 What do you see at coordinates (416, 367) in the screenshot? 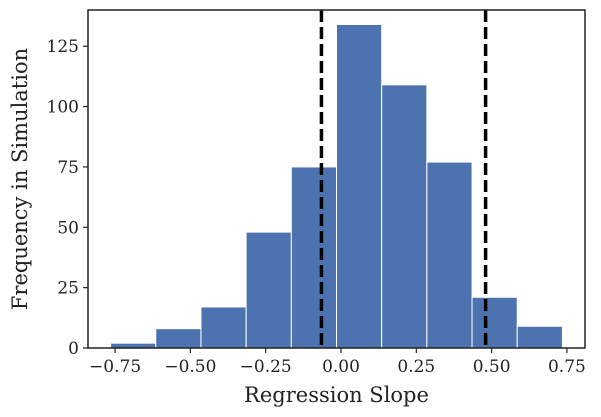
I see `x-tick-label: 0.25` at bounding box center [416, 367].